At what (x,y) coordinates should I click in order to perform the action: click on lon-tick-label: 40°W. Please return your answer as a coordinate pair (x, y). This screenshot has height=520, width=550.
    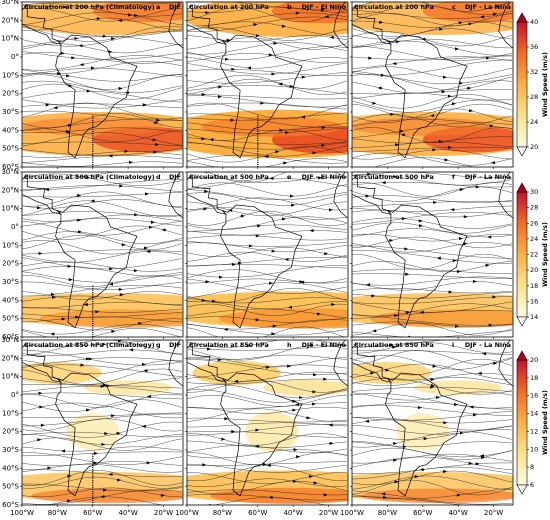
    Looking at the image, I should click on (127, 513).